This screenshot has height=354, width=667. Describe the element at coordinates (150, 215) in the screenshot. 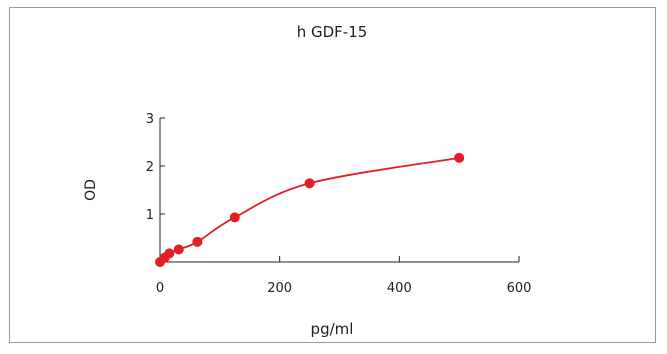

I see `y-tick-label: 1` at that location.